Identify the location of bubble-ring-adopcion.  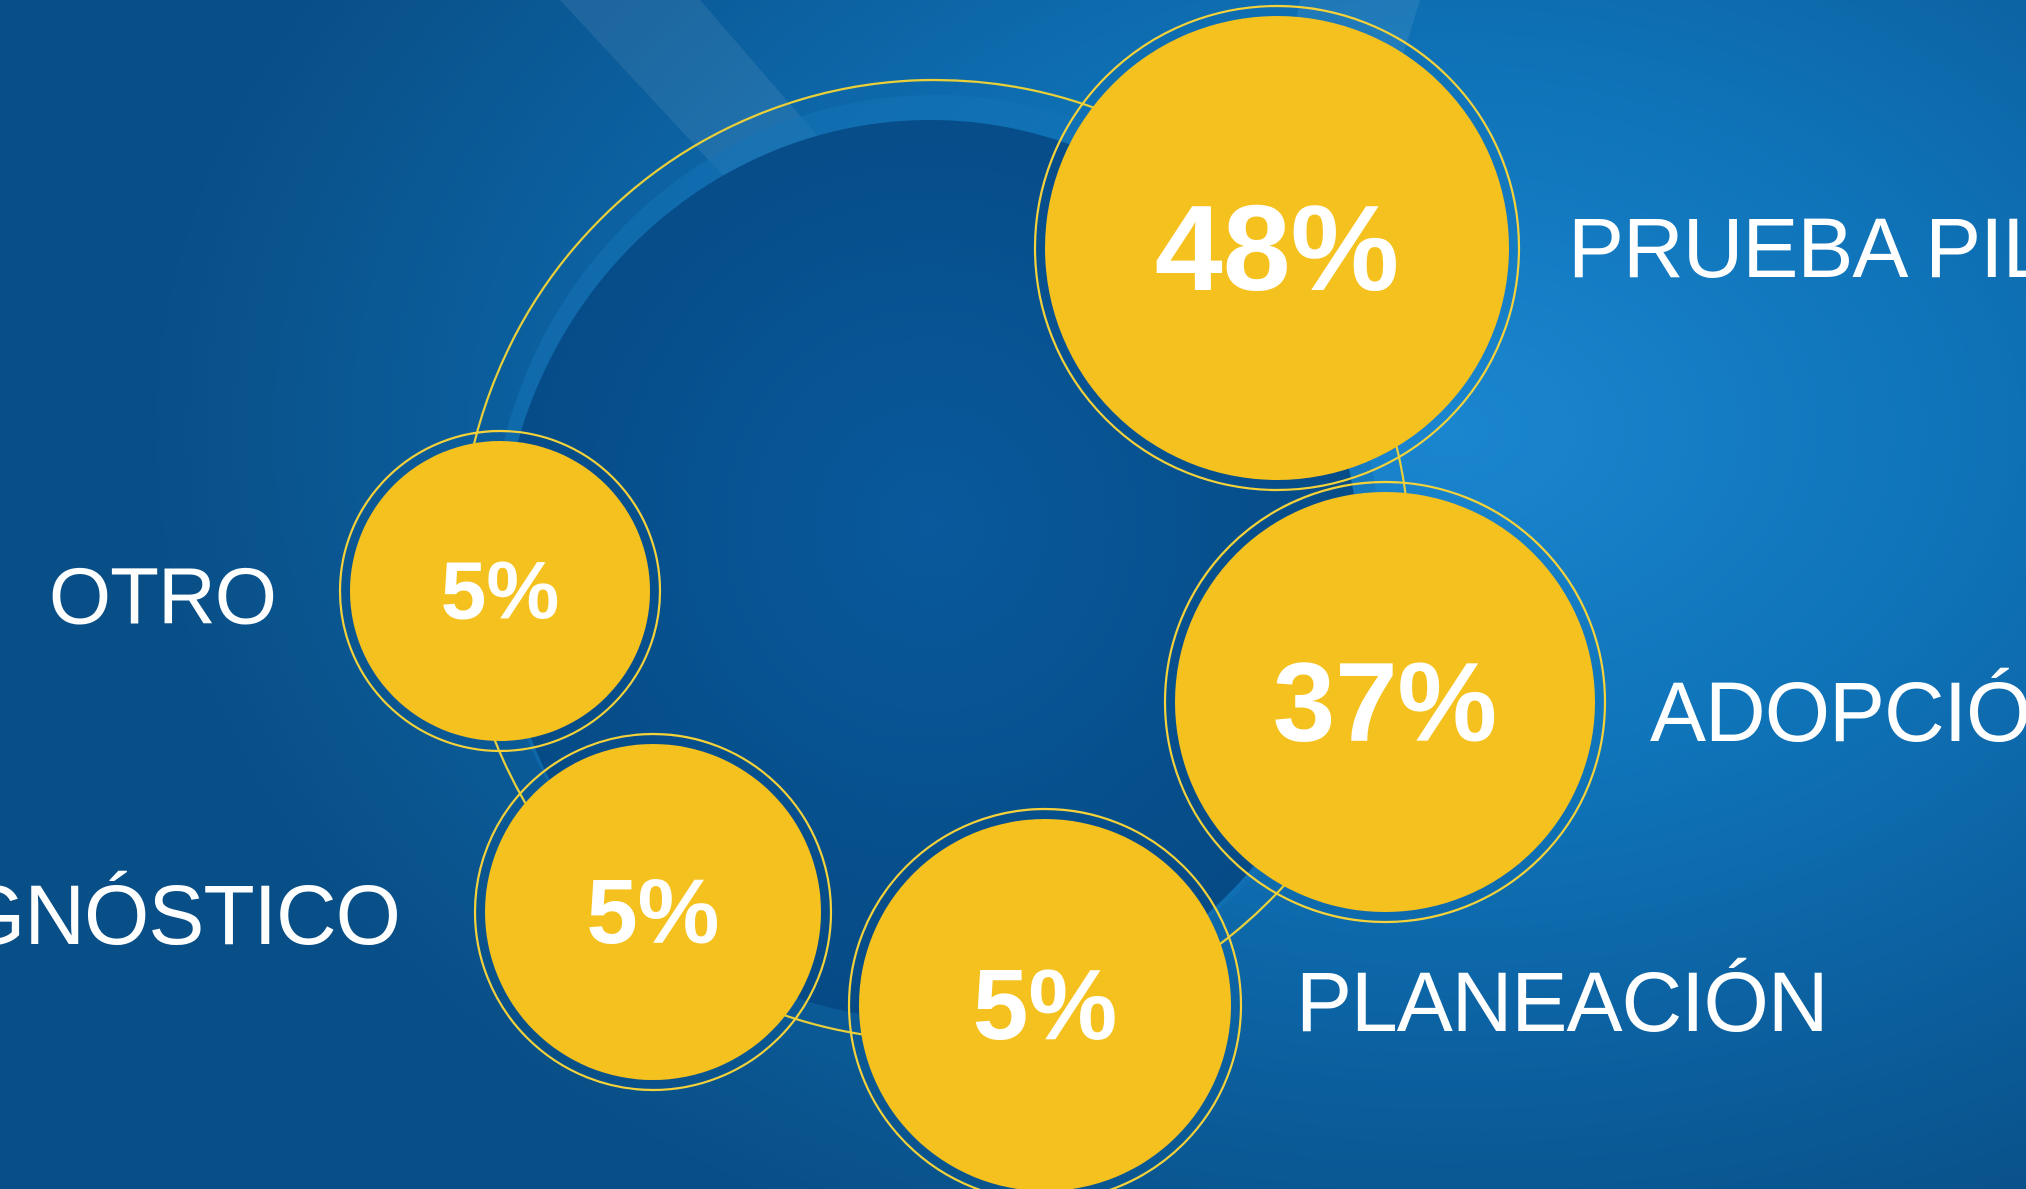
(1385, 702).